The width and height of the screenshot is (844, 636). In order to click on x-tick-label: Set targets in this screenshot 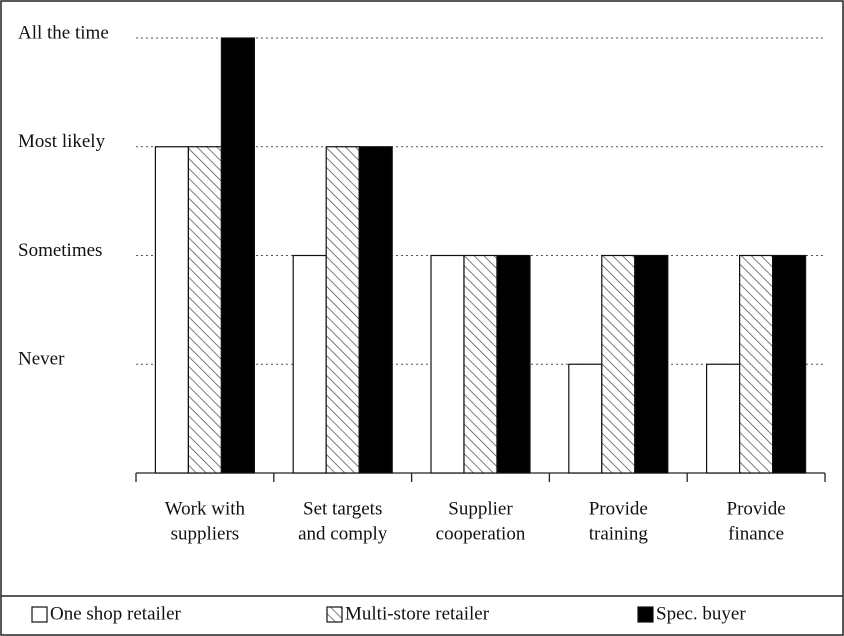, I will do `click(342, 508)`.